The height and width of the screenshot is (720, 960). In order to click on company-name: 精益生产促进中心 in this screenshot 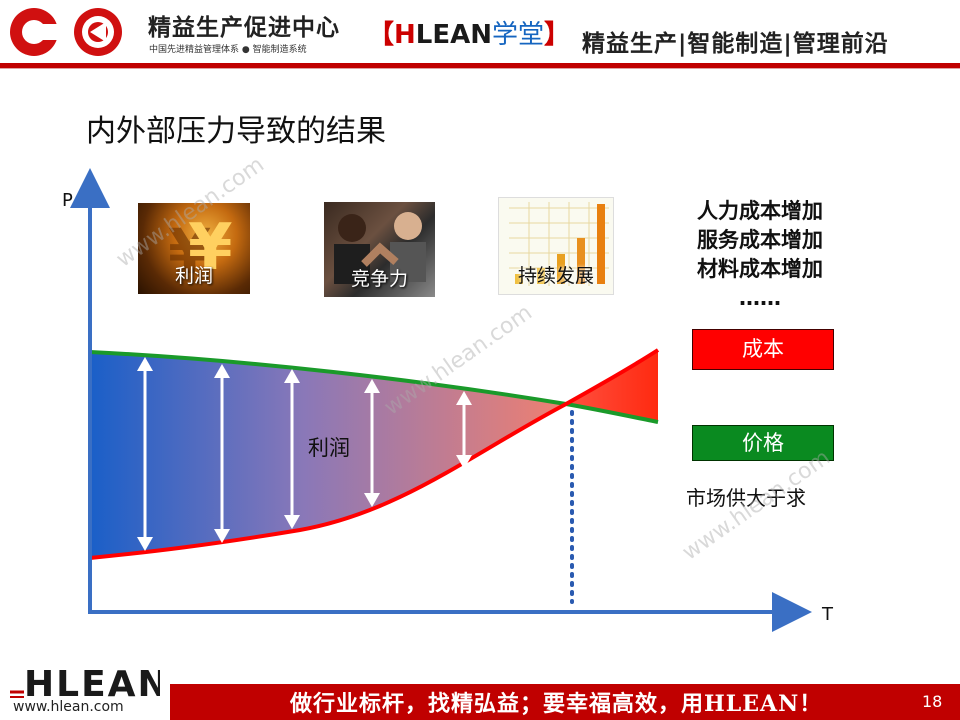, I will do `click(244, 28)`.